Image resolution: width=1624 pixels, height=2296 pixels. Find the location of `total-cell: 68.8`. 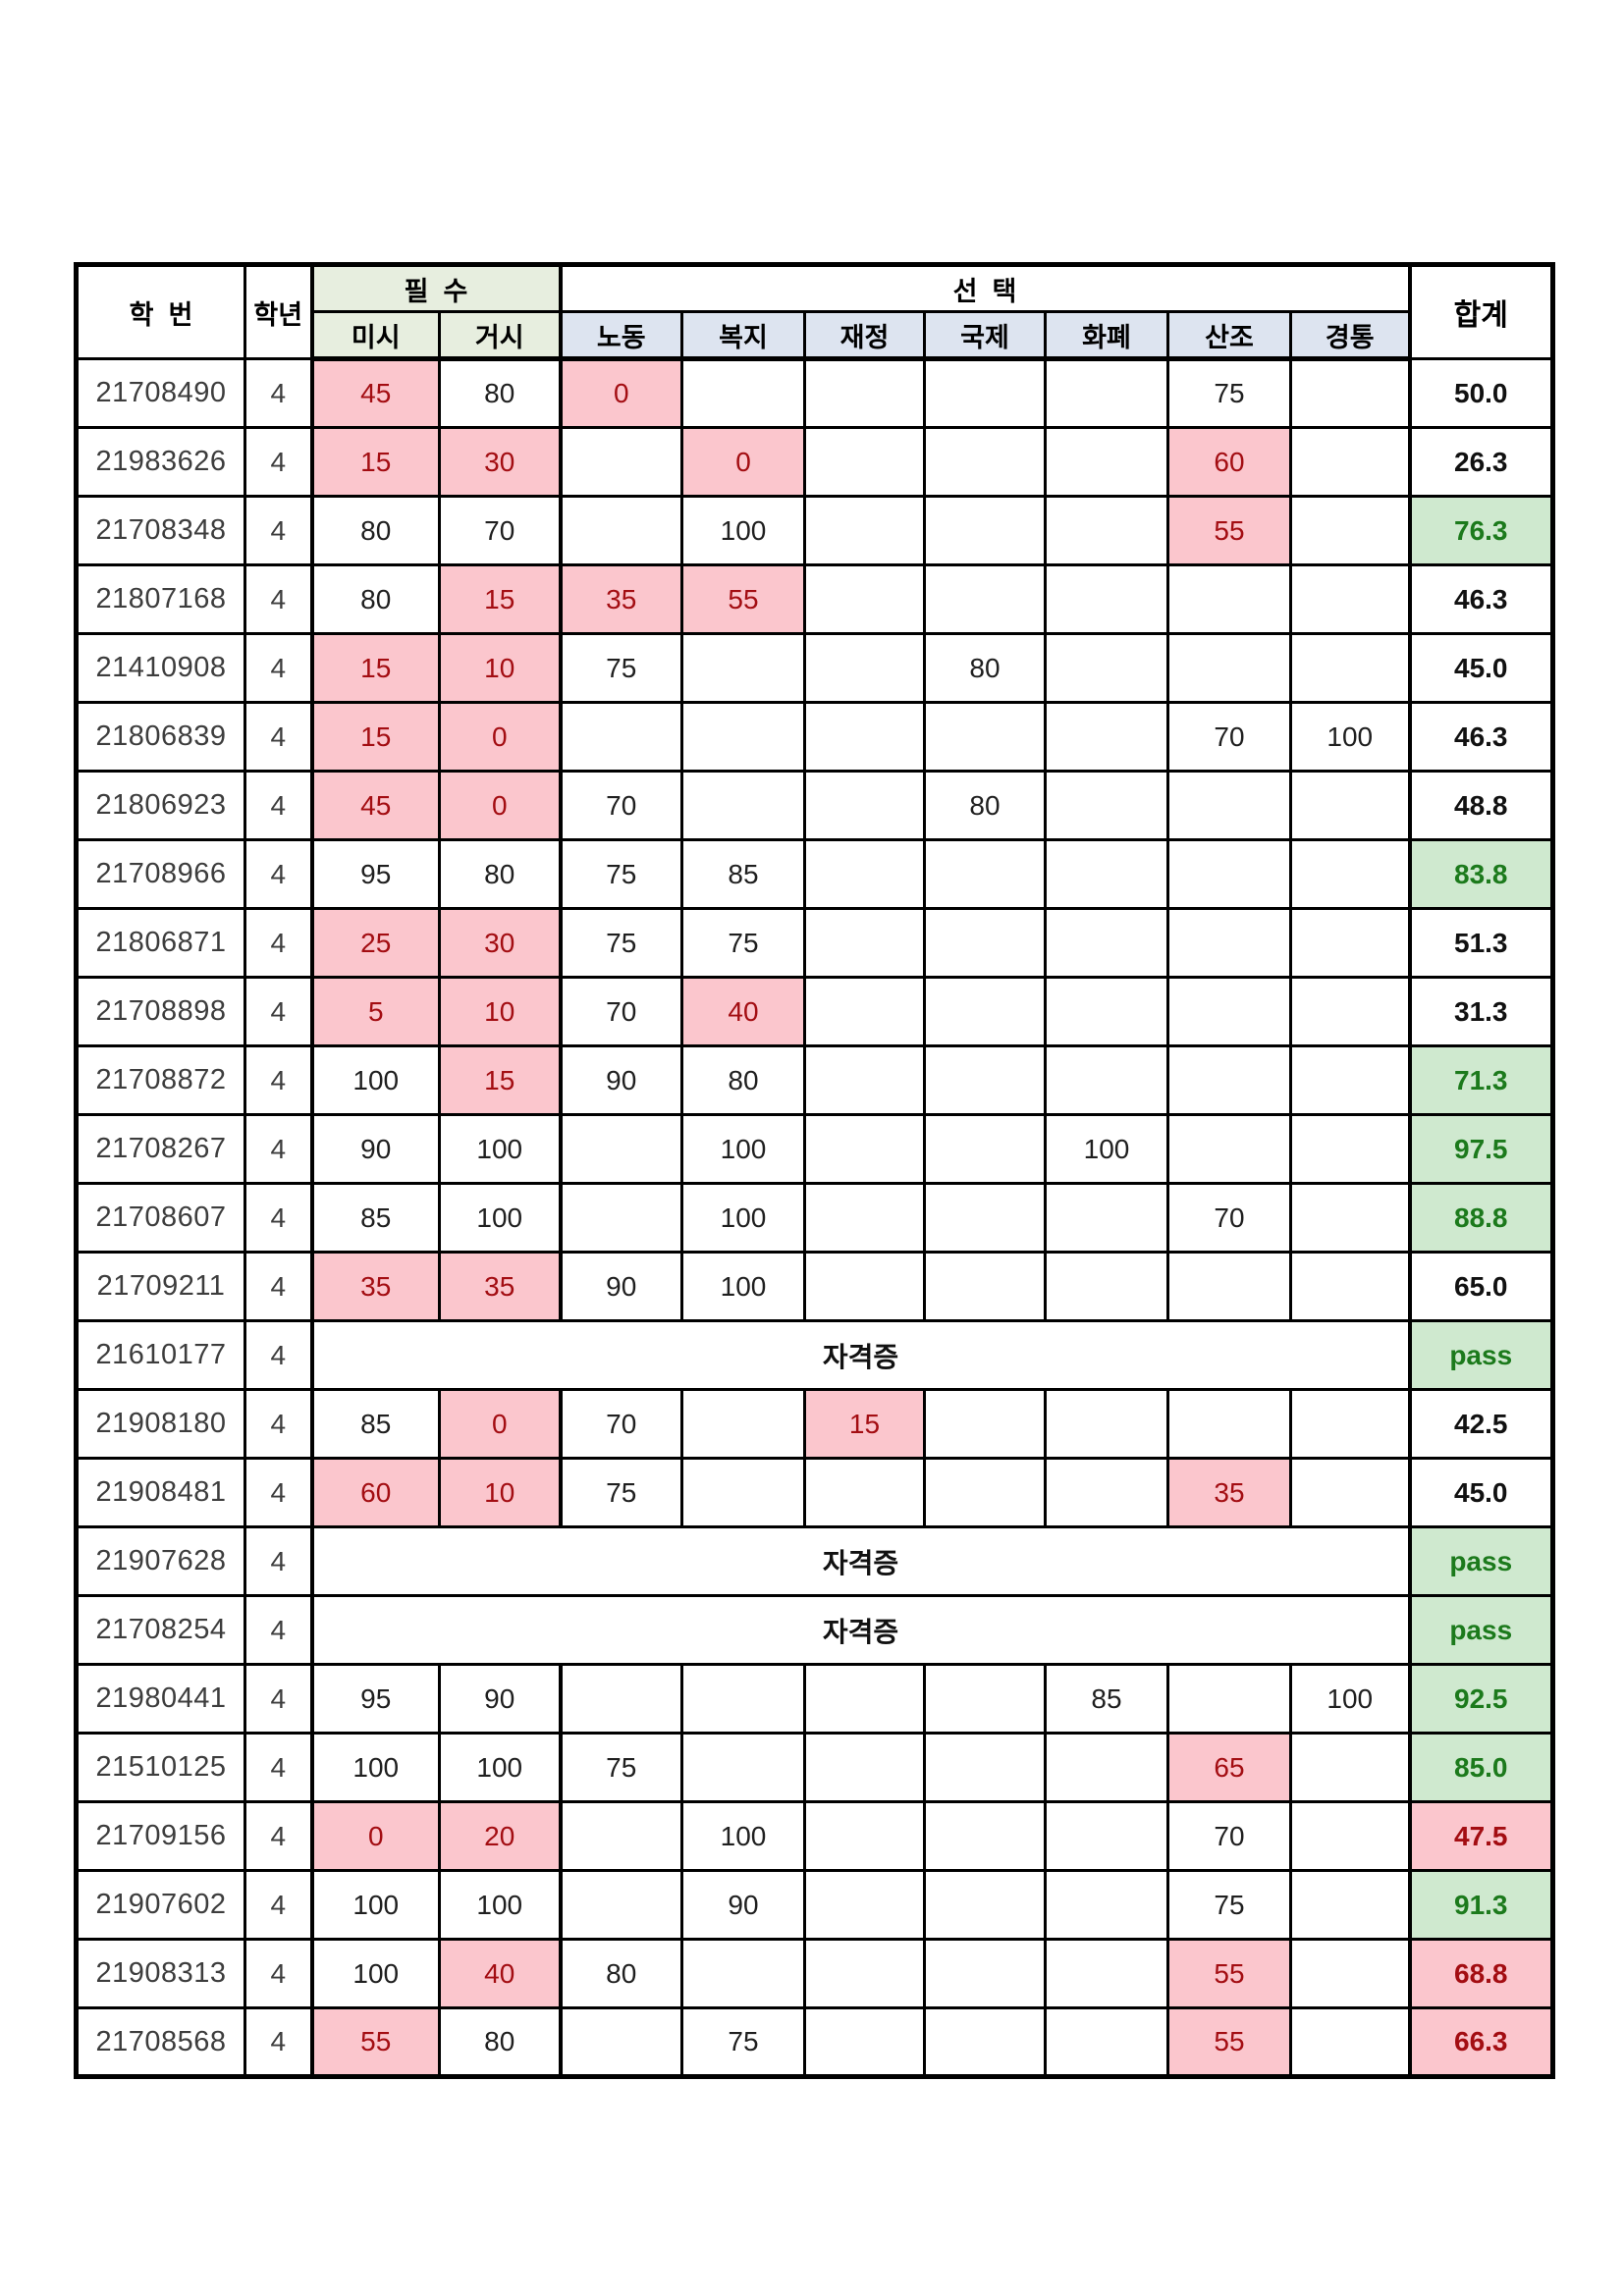

total-cell: 68.8 is located at coordinates (1480, 1973).